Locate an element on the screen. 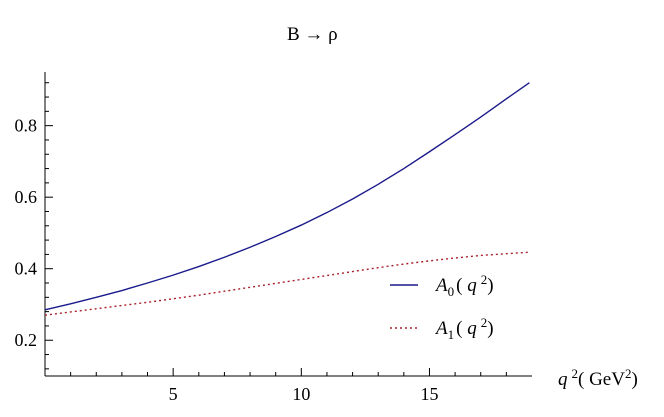  x-axis: 5 10 15 is located at coordinates (288, 386).